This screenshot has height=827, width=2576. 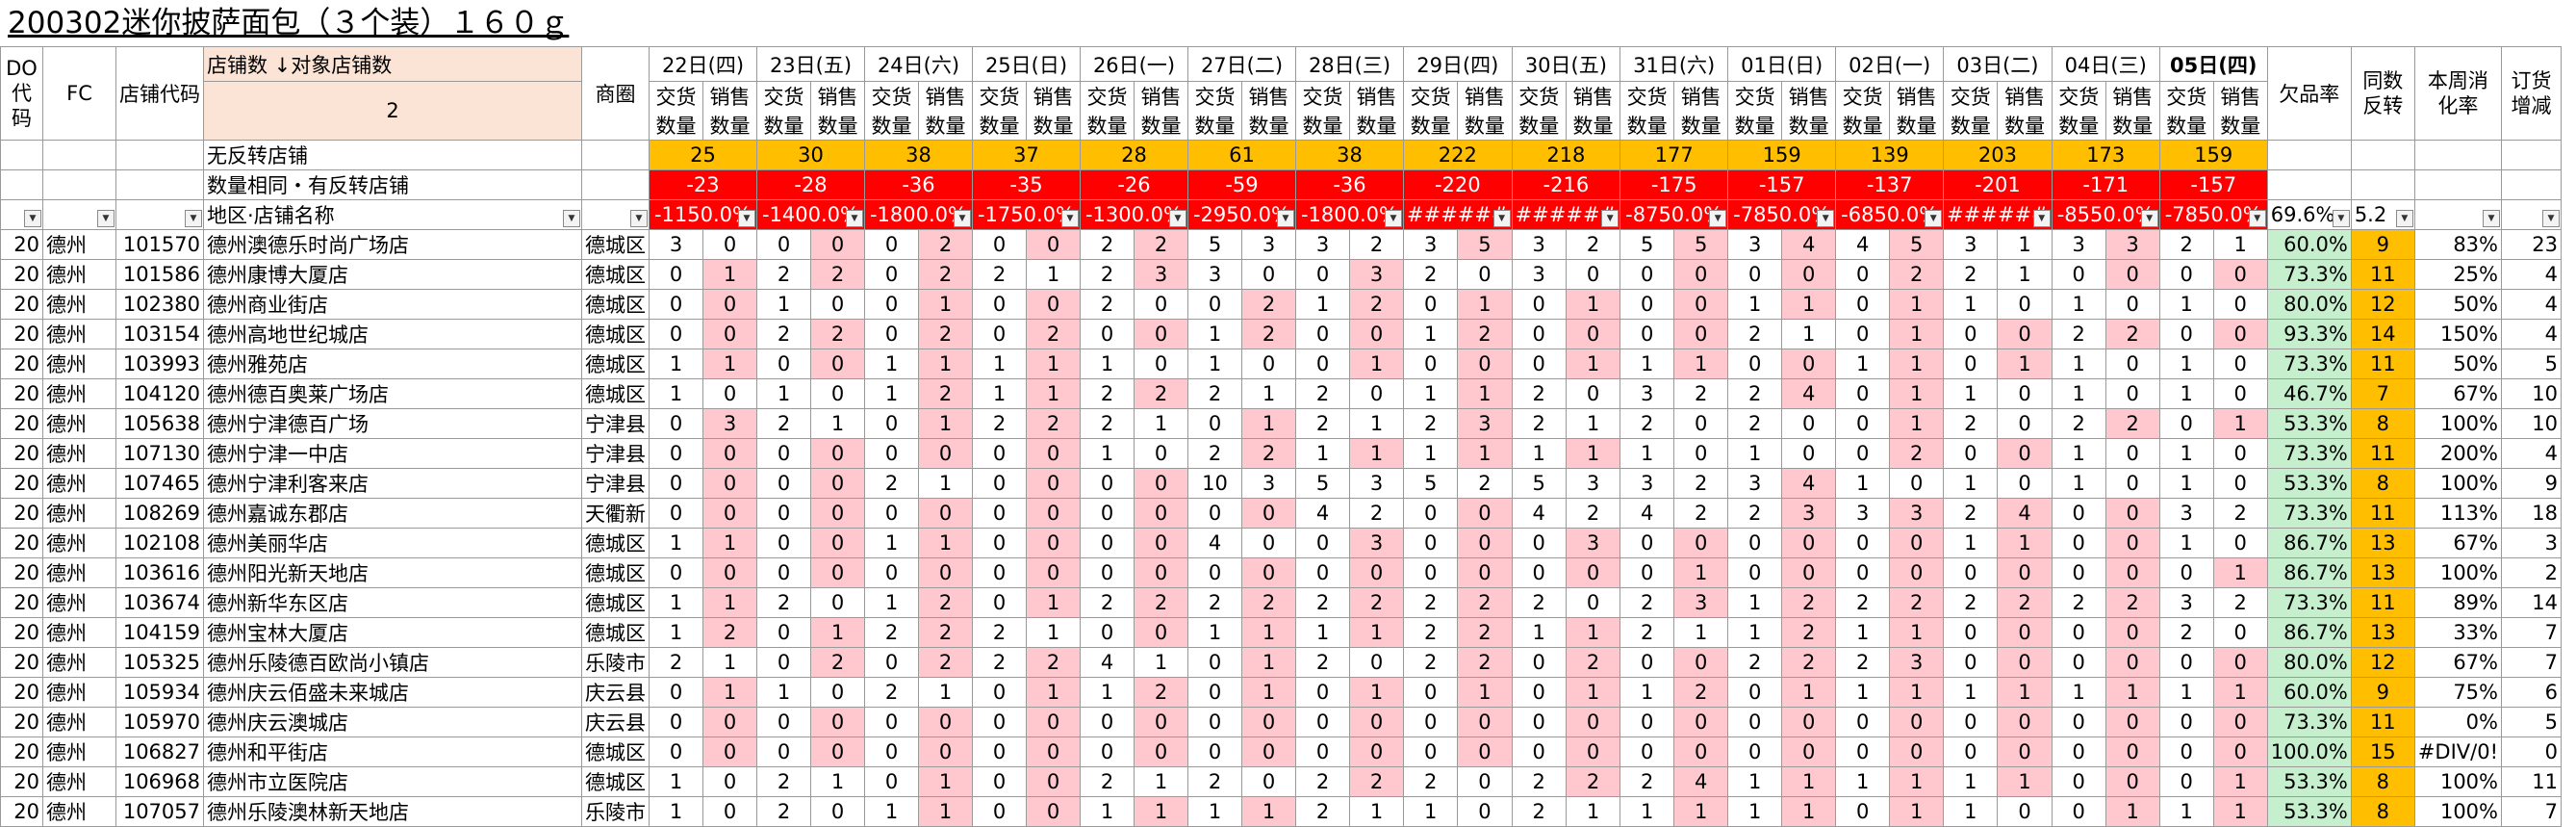 What do you see at coordinates (2213, 64) in the screenshot?
I see `header-date: 05日(四)` at bounding box center [2213, 64].